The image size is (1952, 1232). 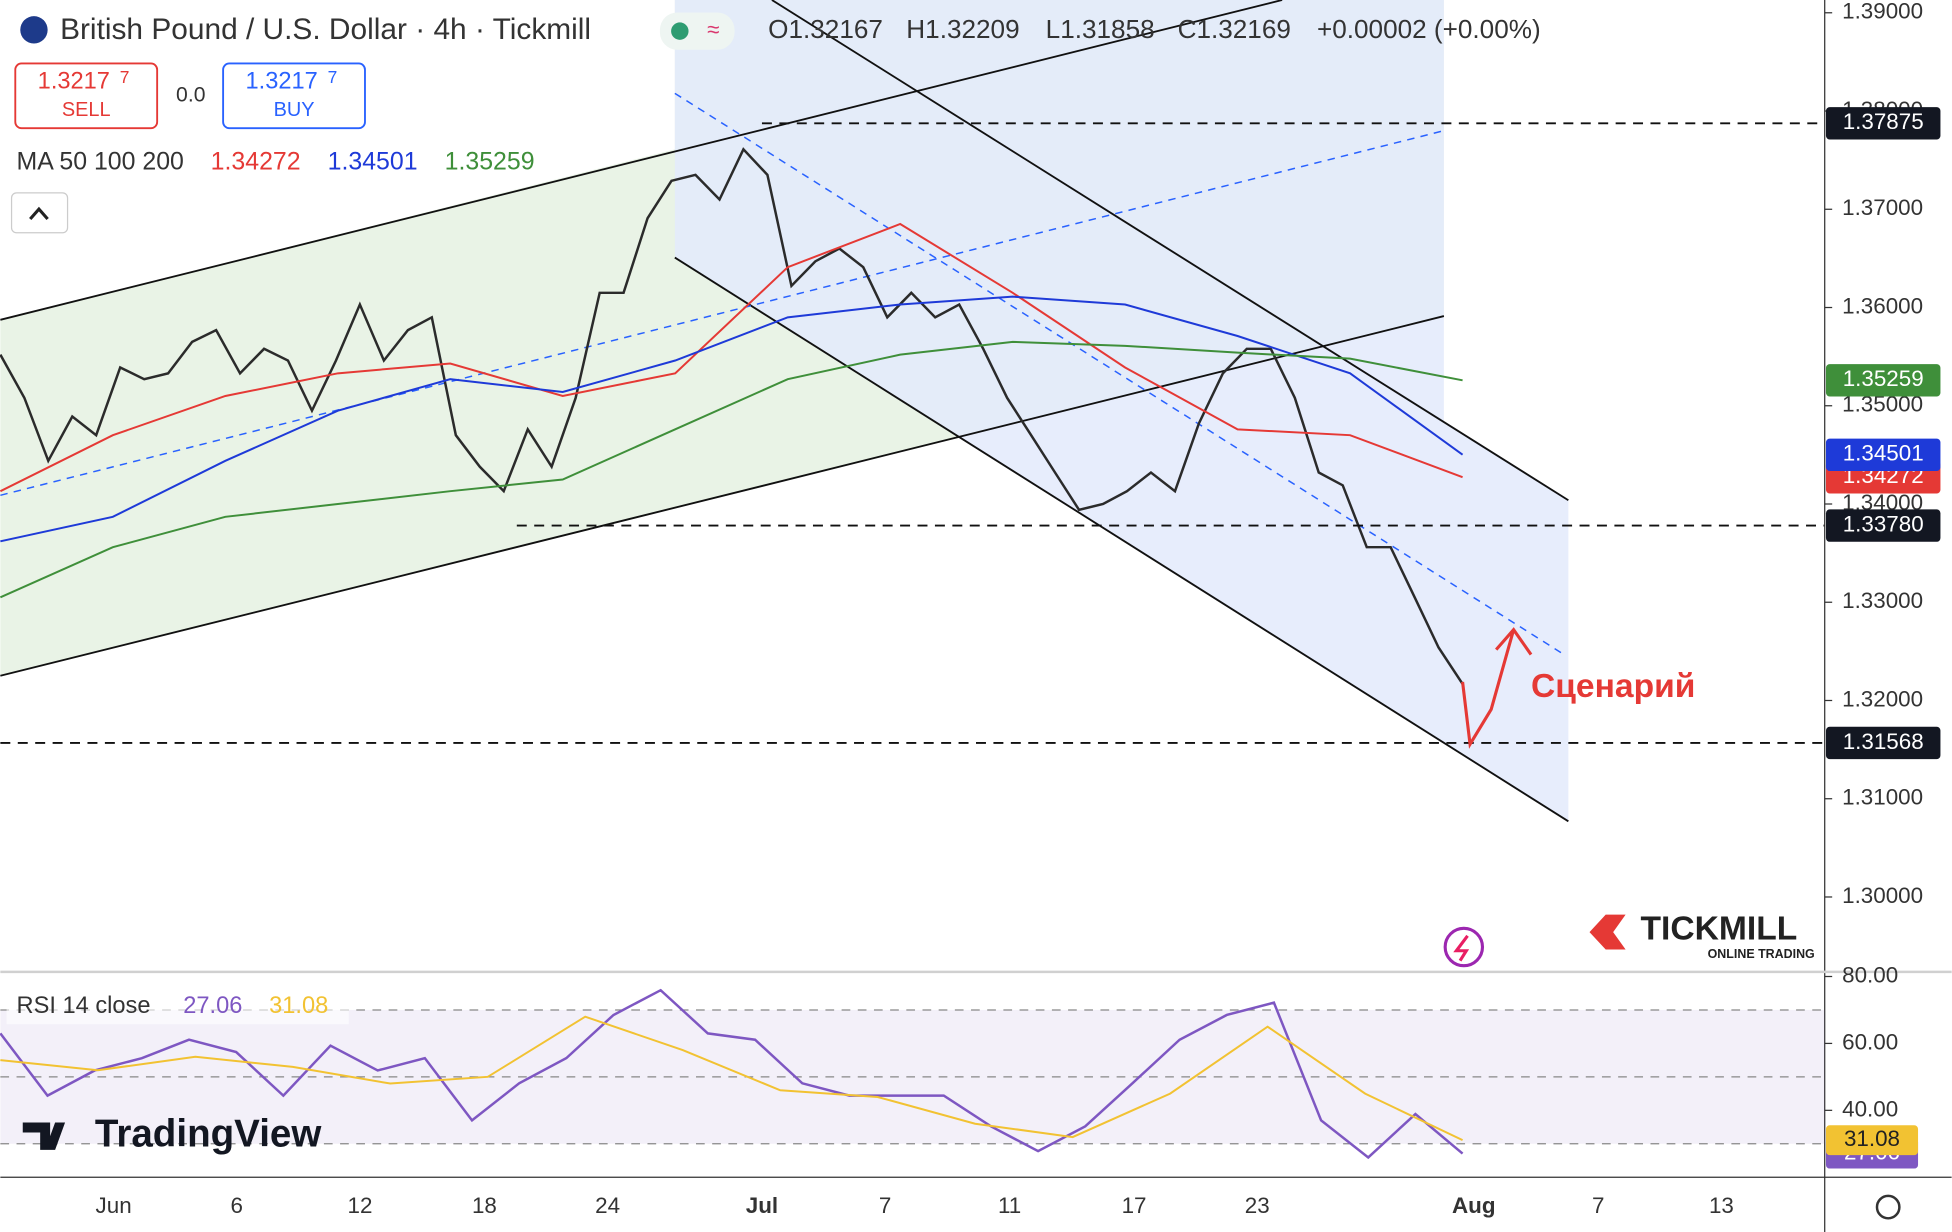 What do you see at coordinates (114, 1205) in the screenshot?
I see `x-tick-label: Jun` at bounding box center [114, 1205].